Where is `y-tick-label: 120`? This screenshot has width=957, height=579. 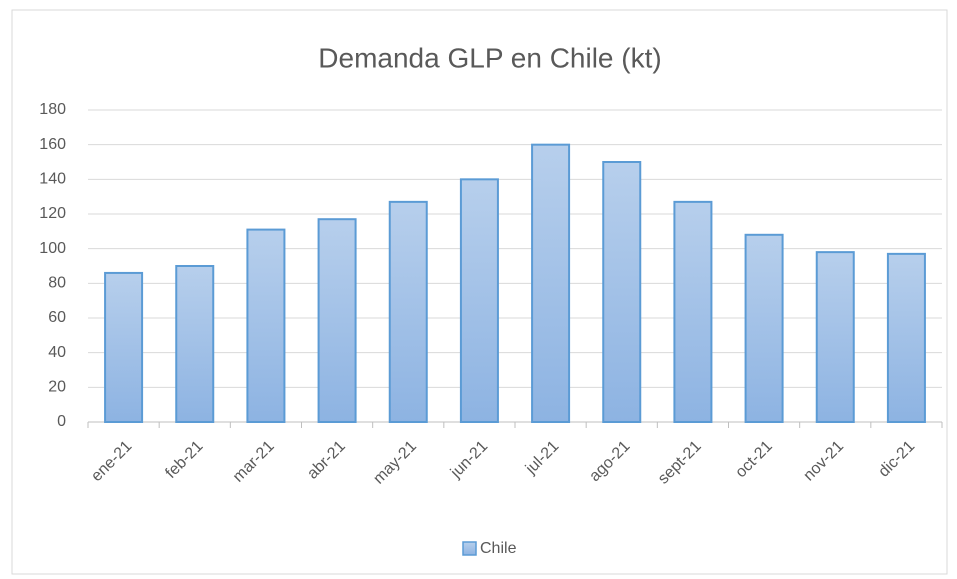 y-tick-label: 120 is located at coordinates (52, 213).